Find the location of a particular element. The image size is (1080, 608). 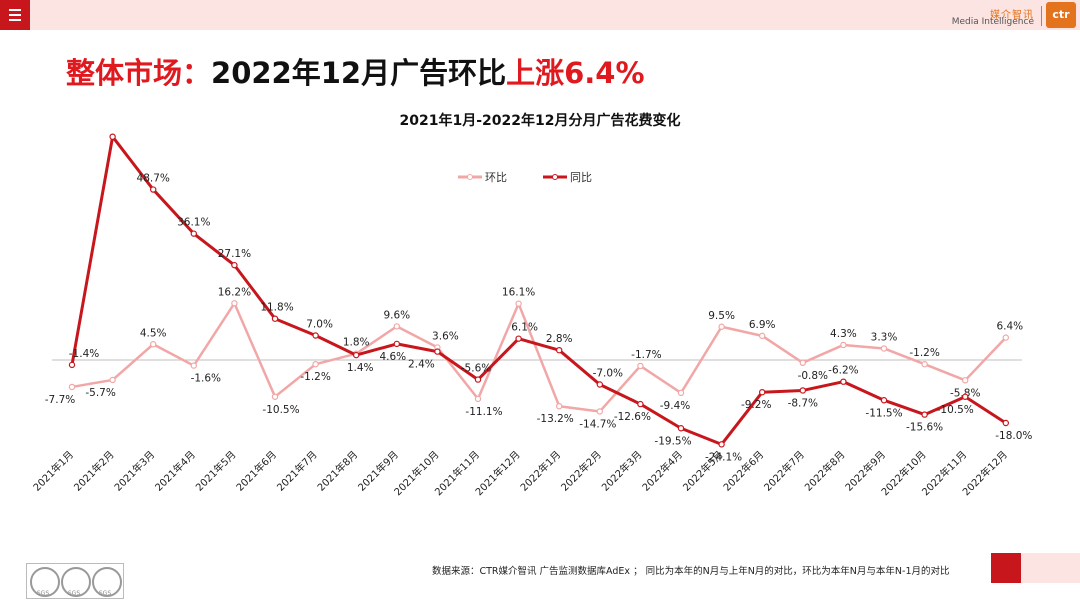

data-label-yoy: -11.5% is located at coordinates (883, 413).